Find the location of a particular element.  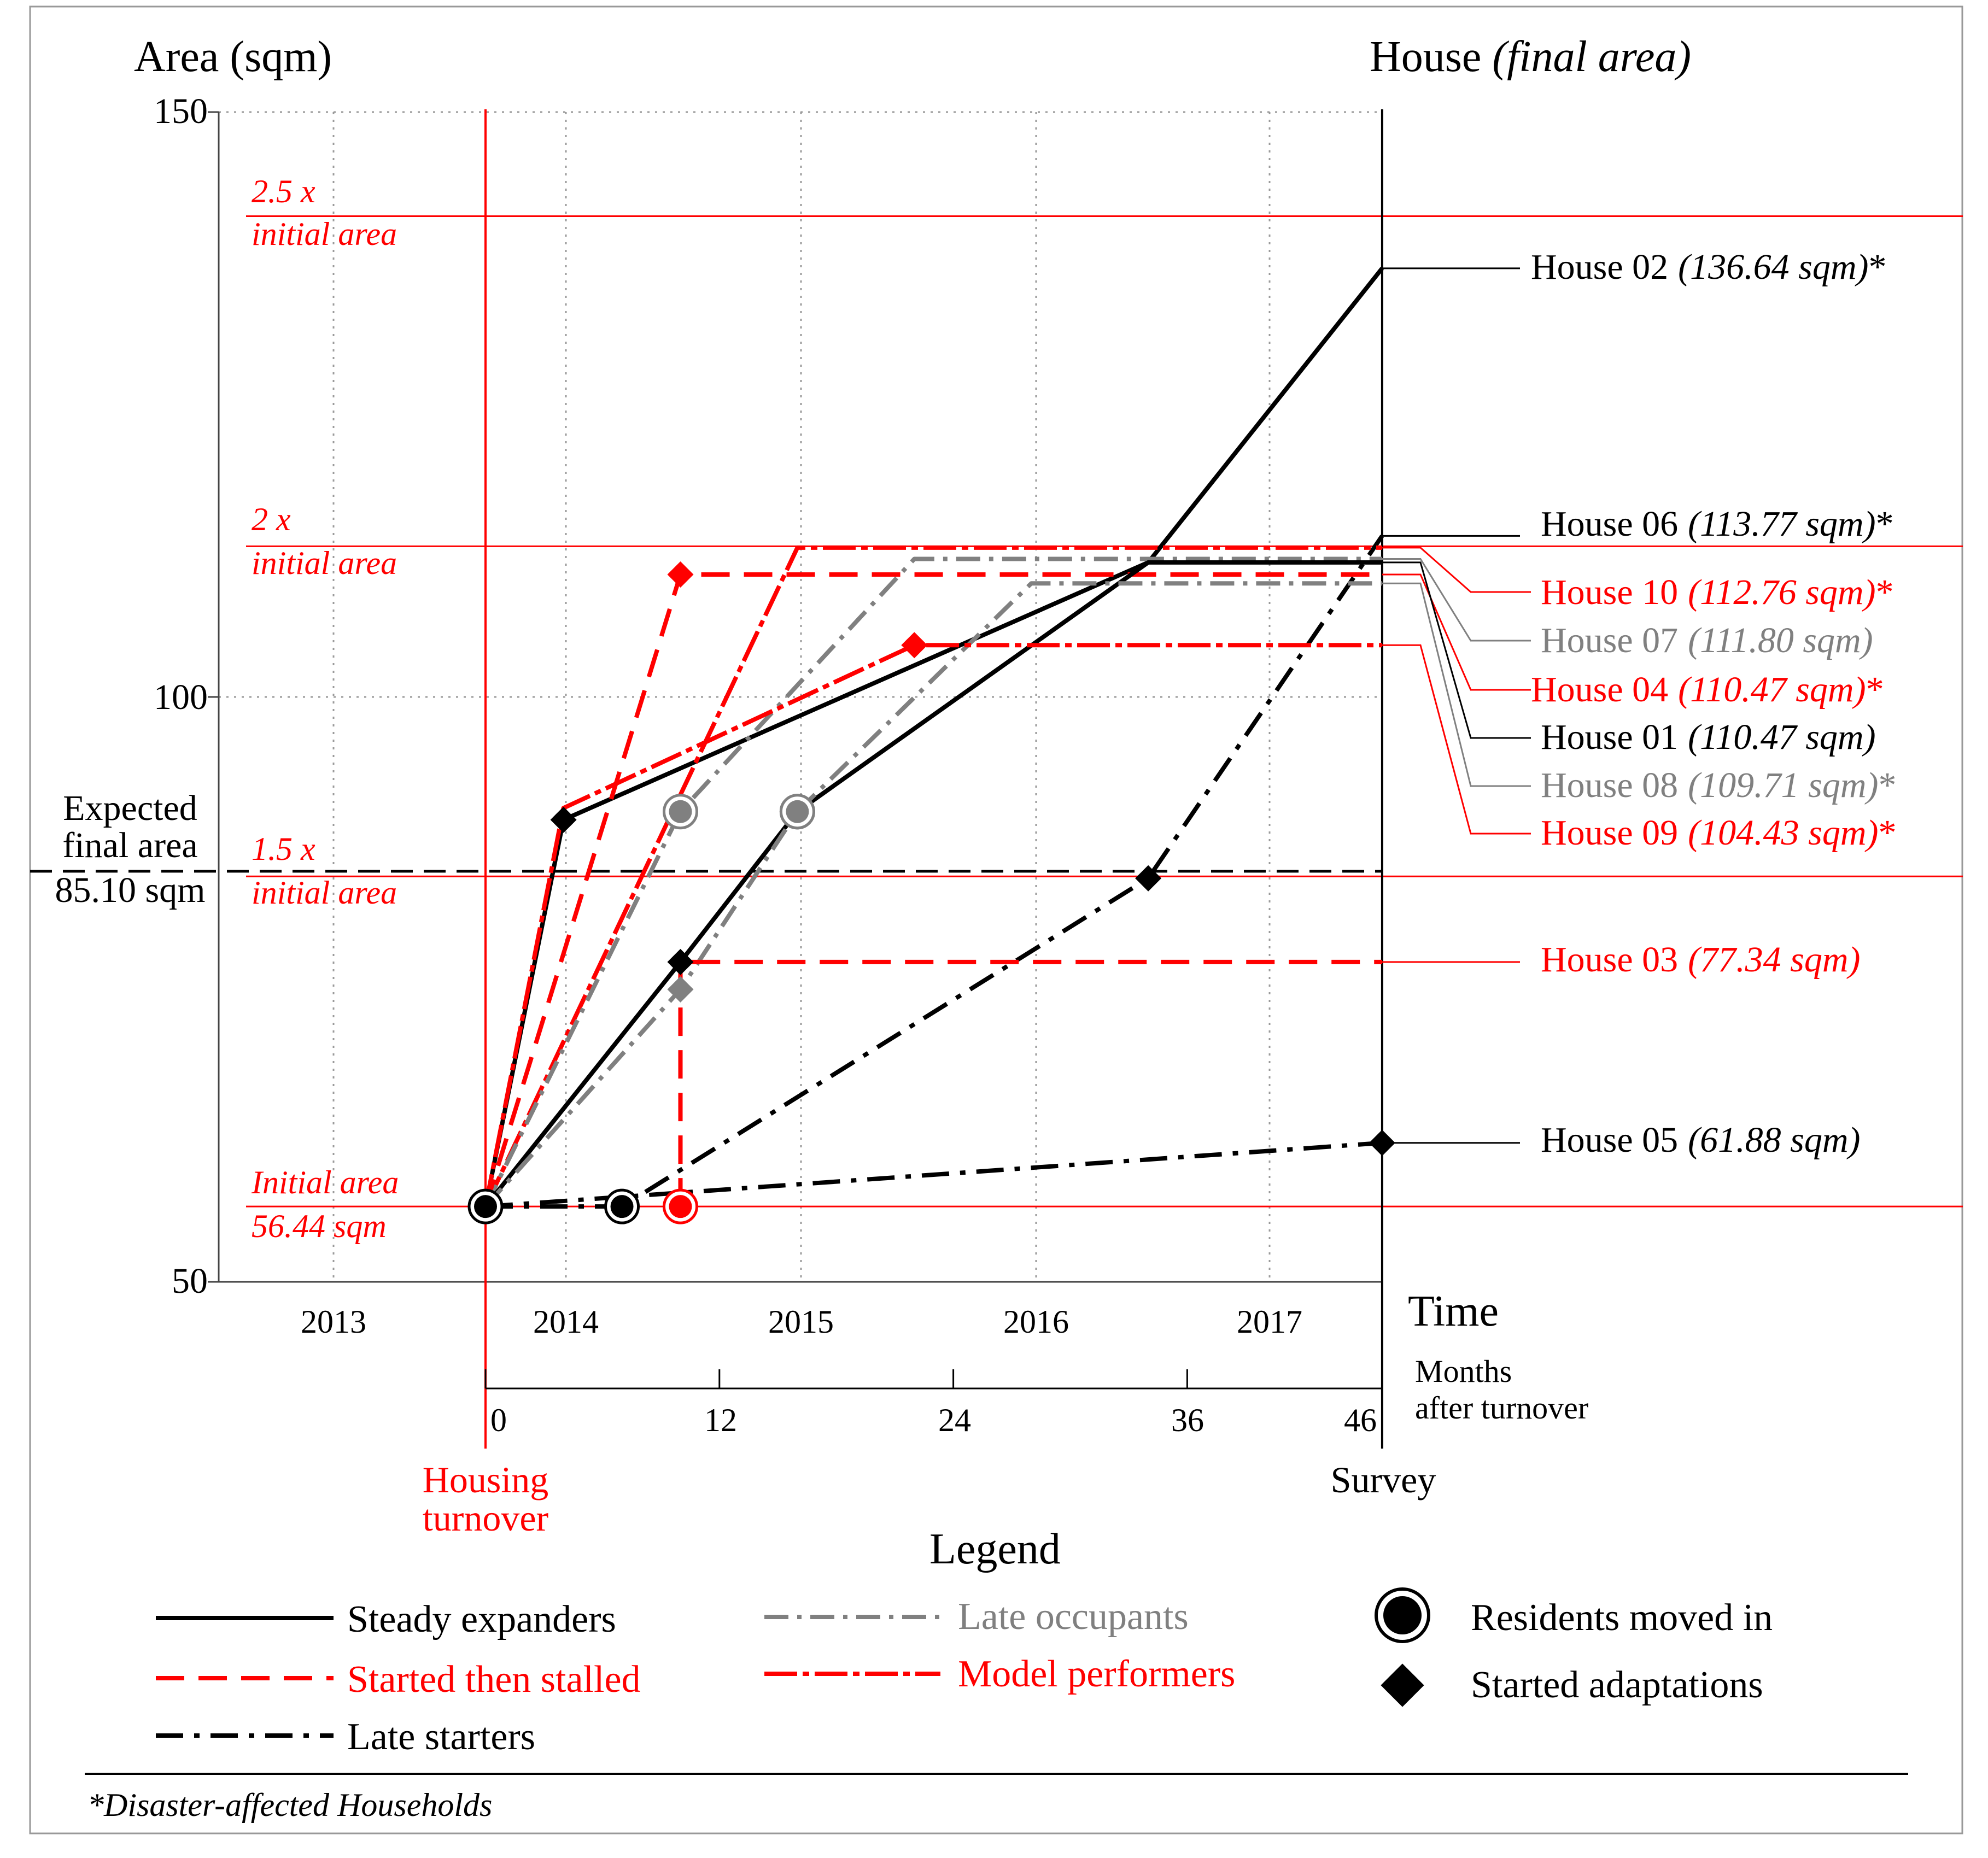

house-final: (104.43 sqm) is located at coordinates (1783, 833).